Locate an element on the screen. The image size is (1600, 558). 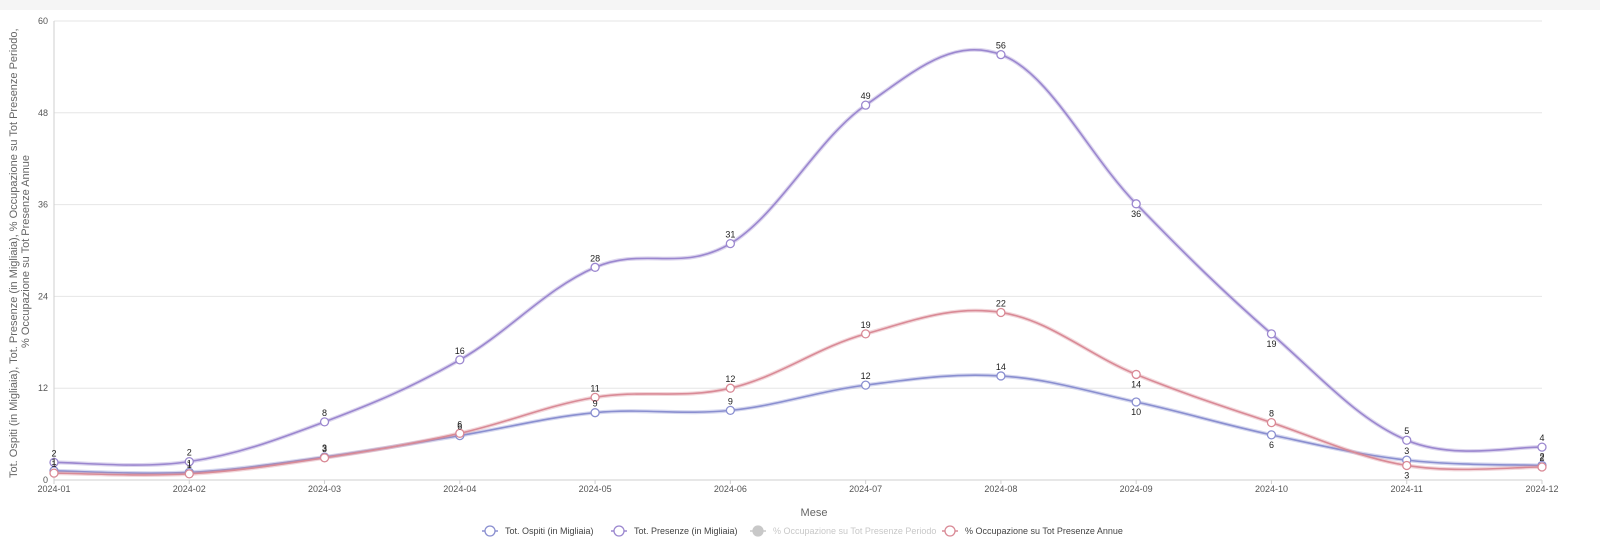
data-label-annue: 14 is located at coordinates (1136, 384).